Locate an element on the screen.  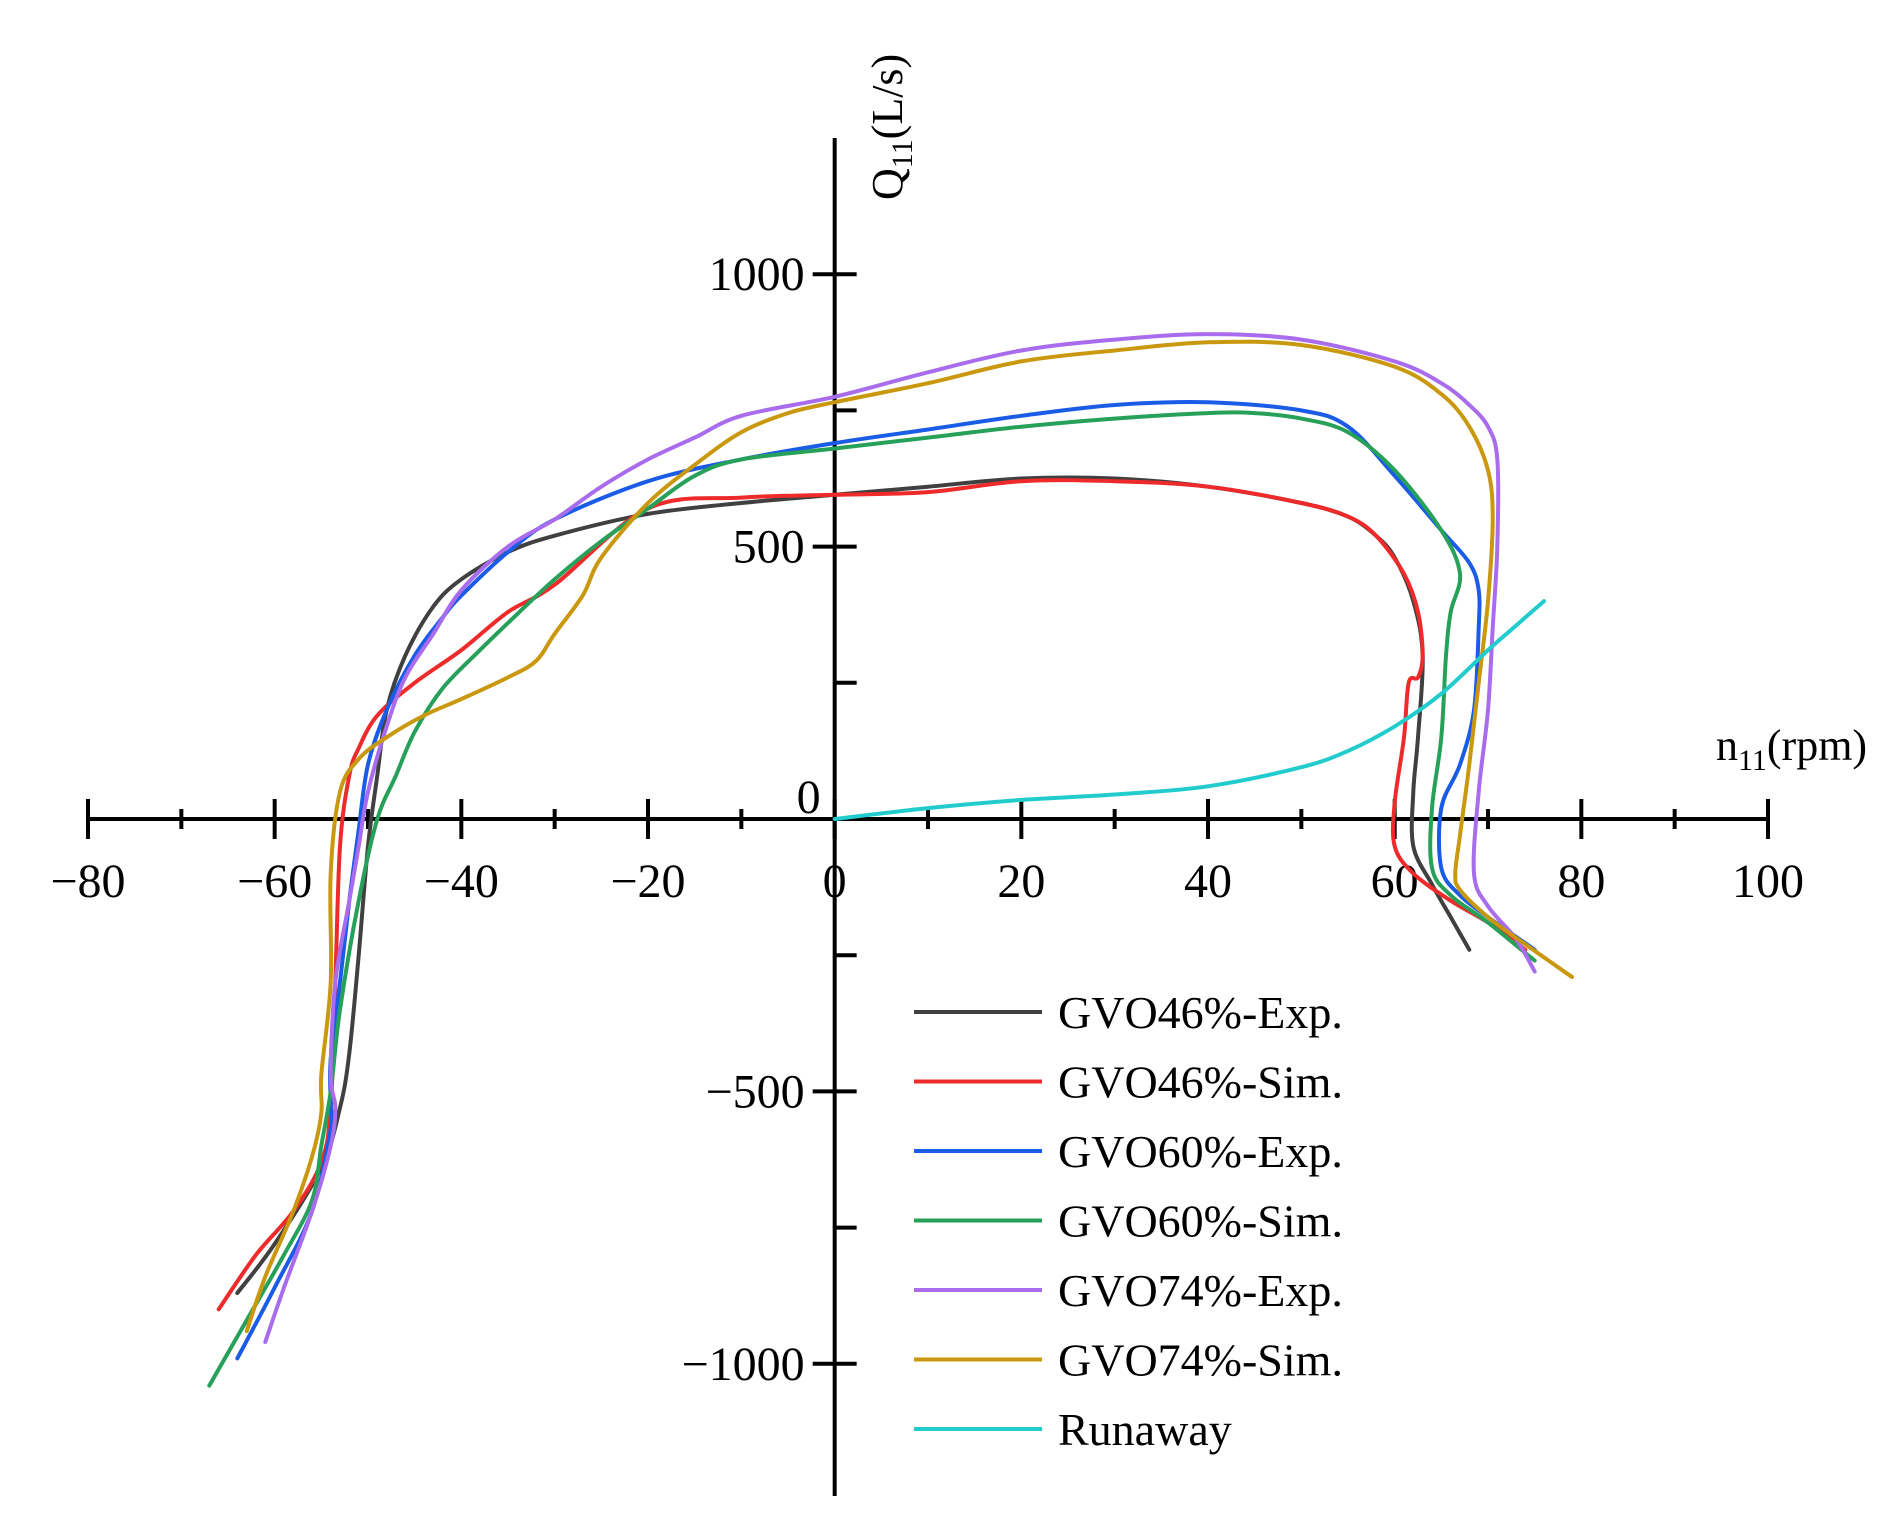
legend-label-runaway: Runaway is located at coordinates (1145, 1429).